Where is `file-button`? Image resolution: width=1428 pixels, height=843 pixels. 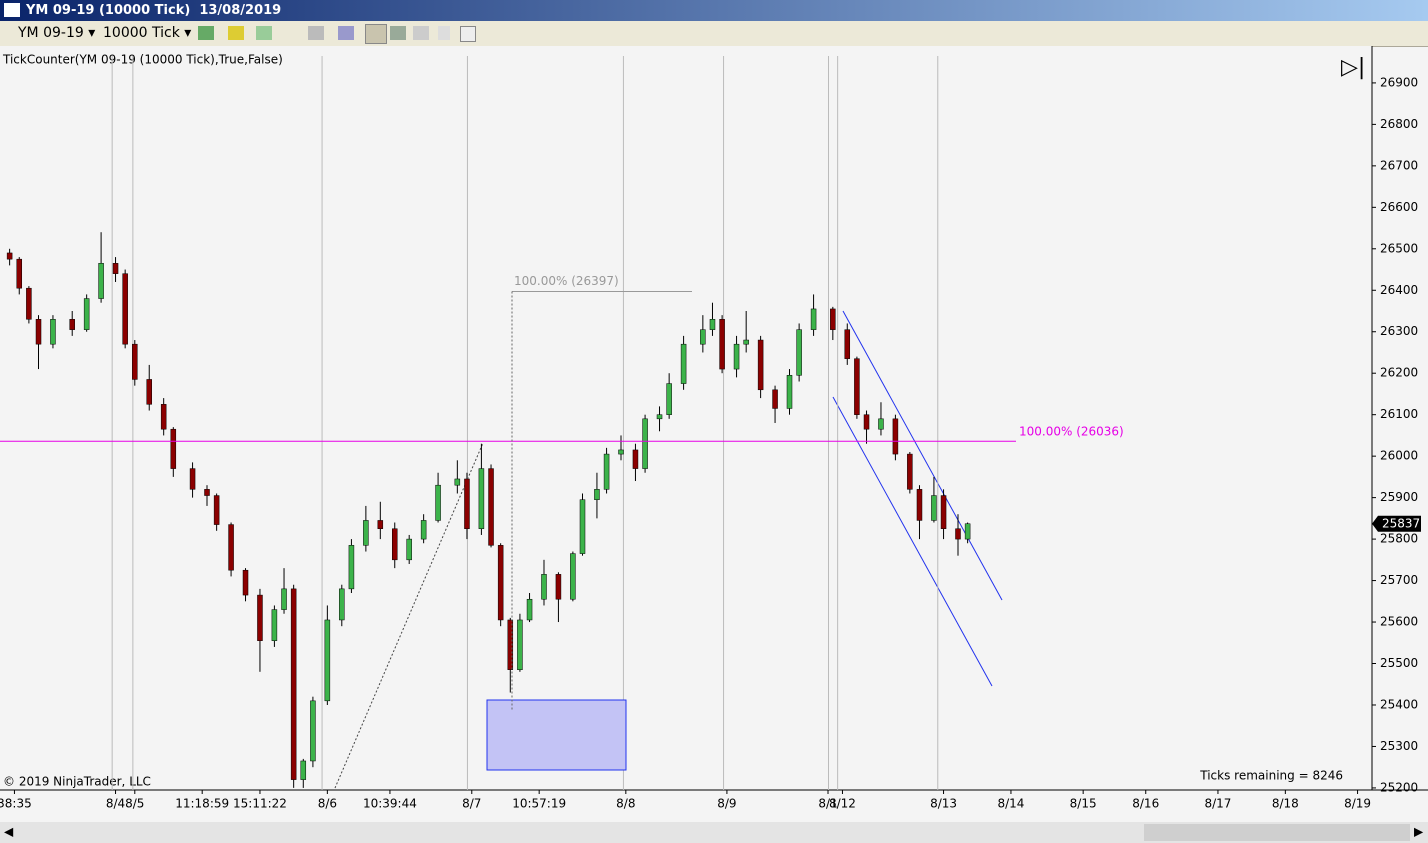 file-button is located at coordinates (444, 33).